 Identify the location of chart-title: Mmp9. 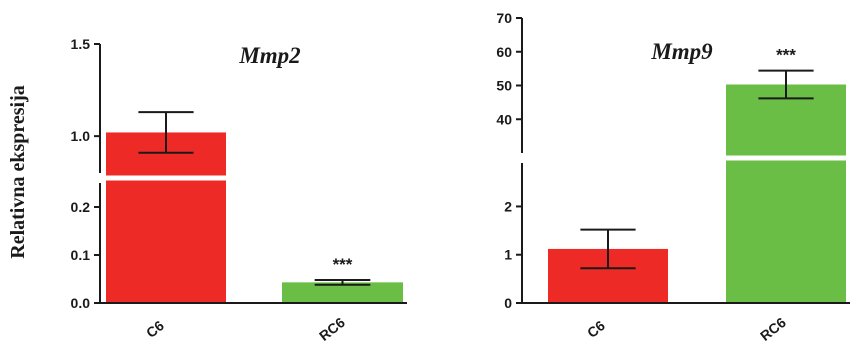
(681, 51).